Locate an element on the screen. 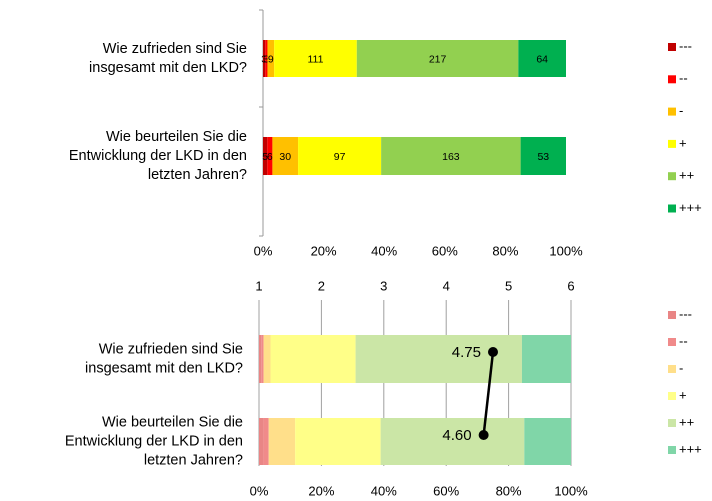 The width and height of the screenshot is (712, 501). value-label: 111 is located at coordinates (316, 59).